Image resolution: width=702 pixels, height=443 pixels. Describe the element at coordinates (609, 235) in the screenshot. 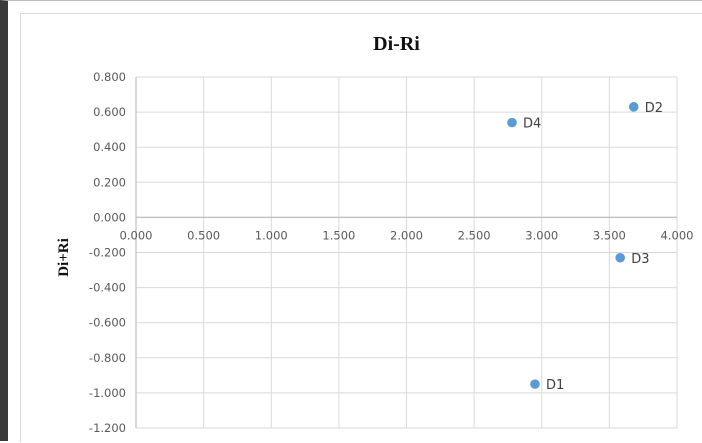

I see `x-tick-label: 3.500` at that location.